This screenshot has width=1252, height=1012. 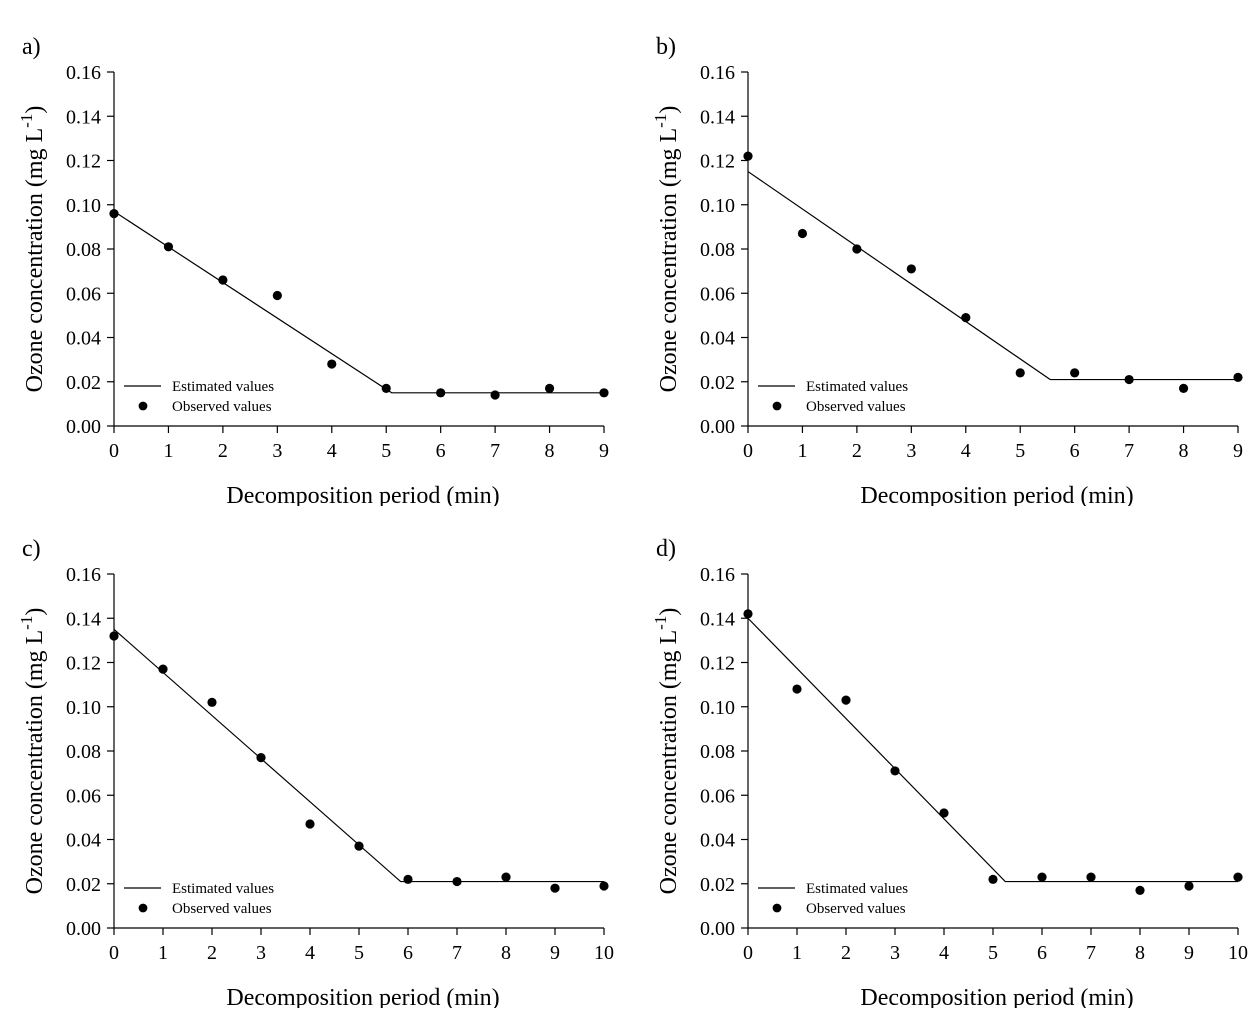 What do you see at coordinates (1140, 953) in the screenshot?
I see `x-tick-label: 8` at bounding box center [1140, 953].